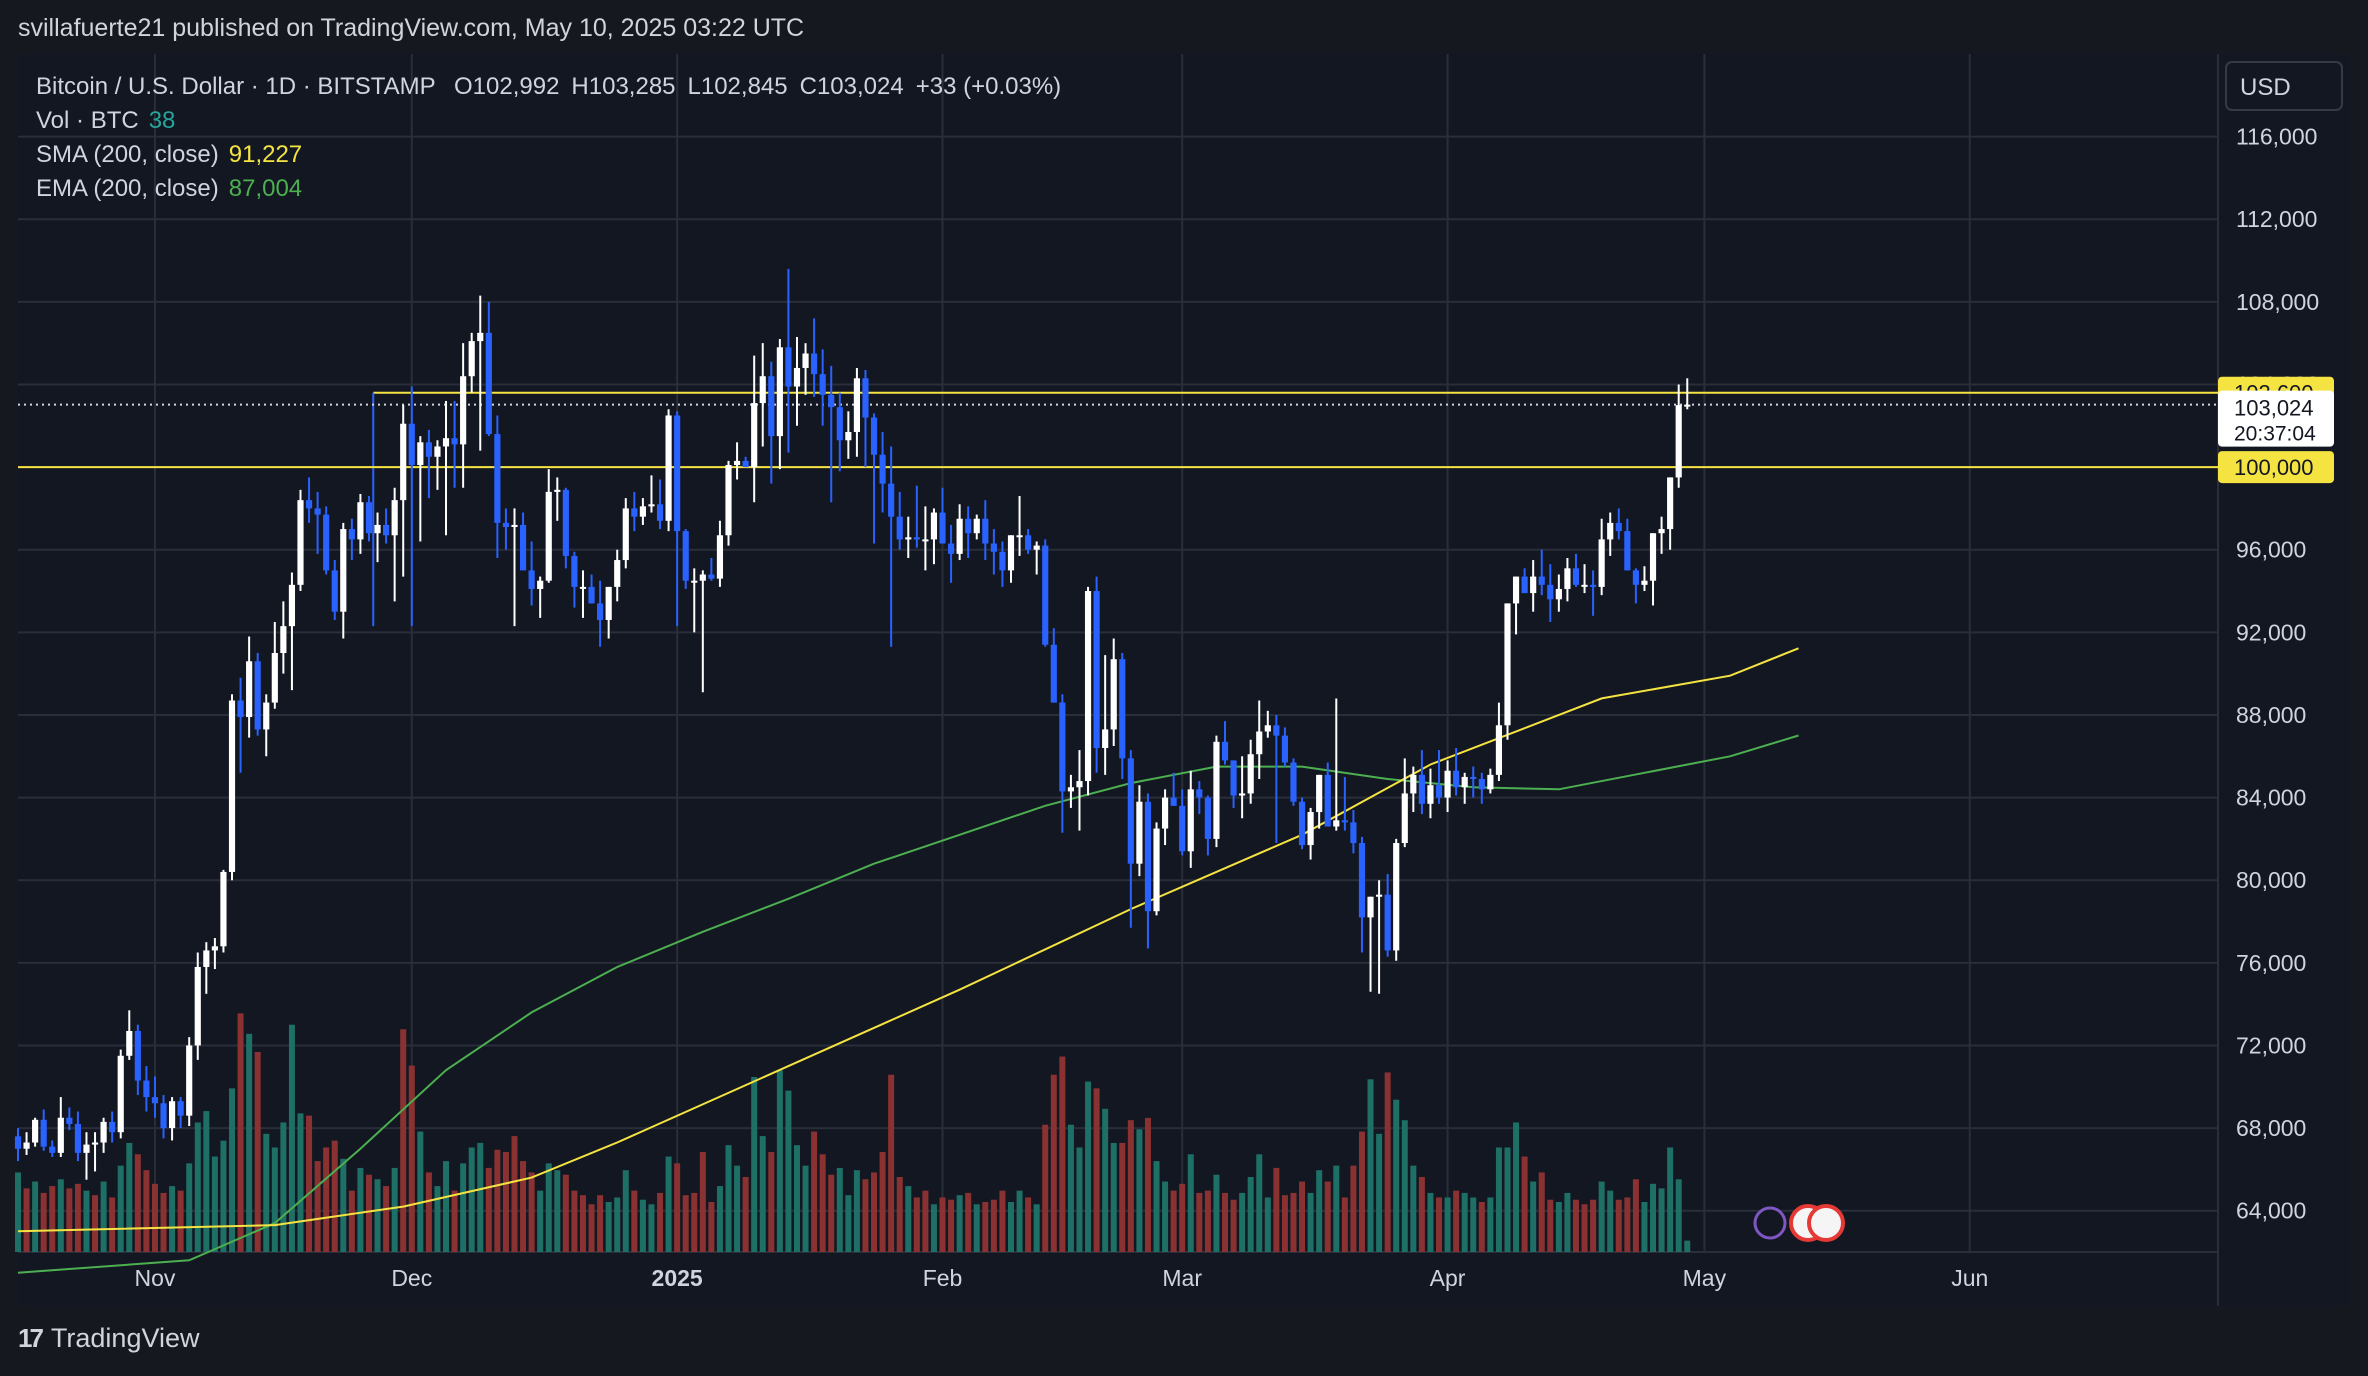 Image resolution: width=2368 pixels, height=1376 pixels. What do you see at coordinates (155, 1278) in the screenshot?
I see `time-tick-label: Nov` at bounding box center [155, 1278].